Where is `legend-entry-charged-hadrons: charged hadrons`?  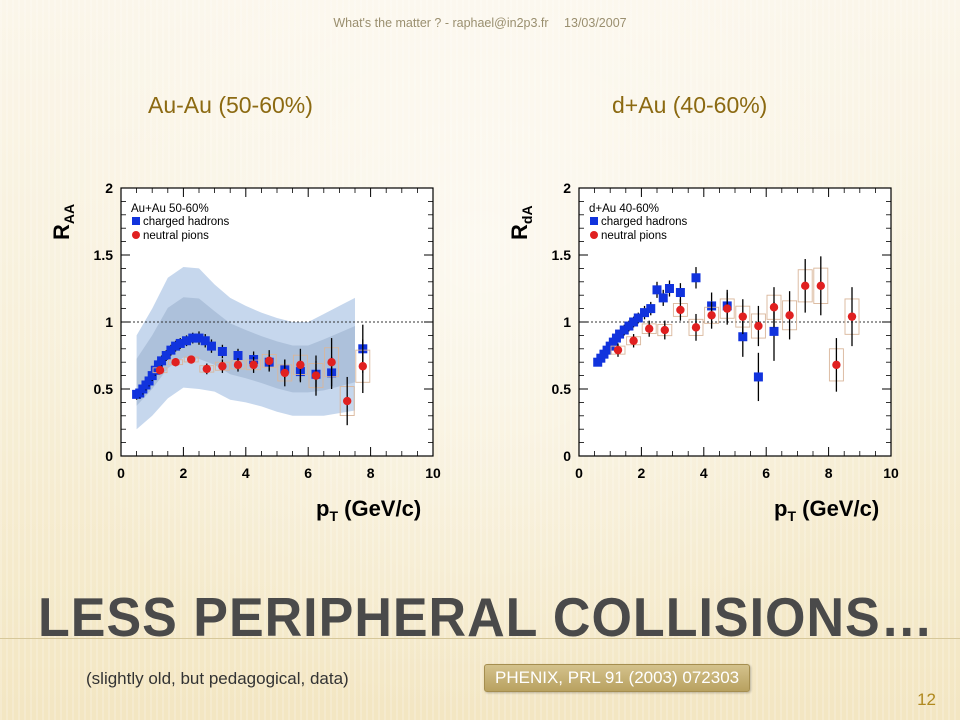
legend-entry-charged-hadrons: charged hadrons is located at coordinates (186, 222).